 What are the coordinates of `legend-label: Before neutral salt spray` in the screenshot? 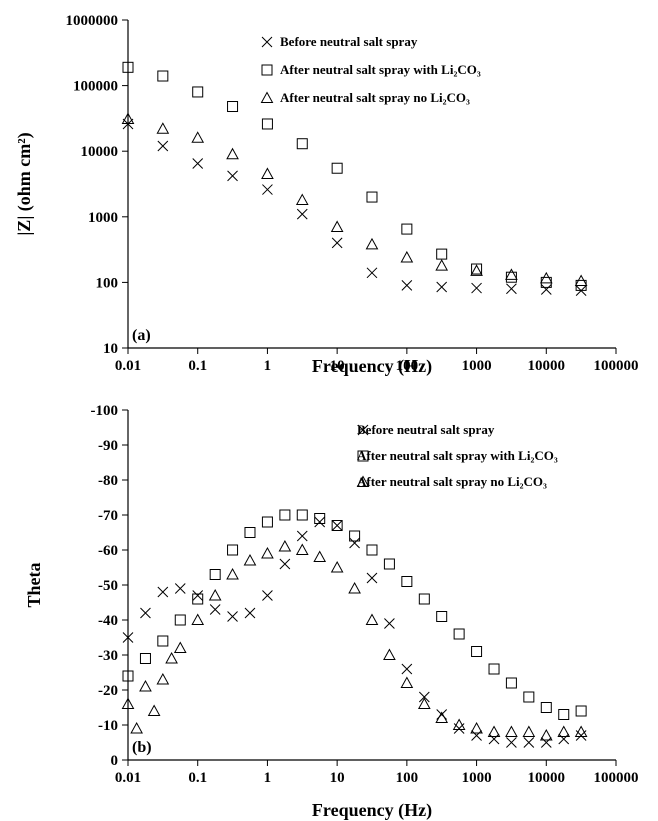 It's located at (349, 41).